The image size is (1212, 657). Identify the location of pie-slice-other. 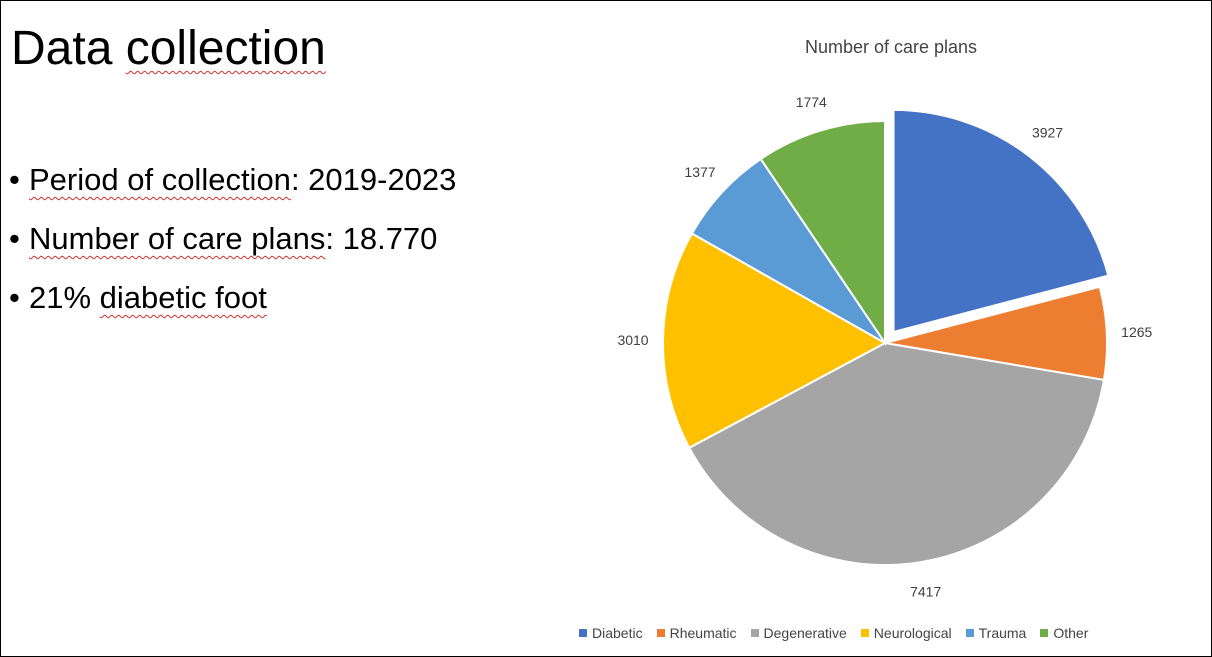
(822, 233).